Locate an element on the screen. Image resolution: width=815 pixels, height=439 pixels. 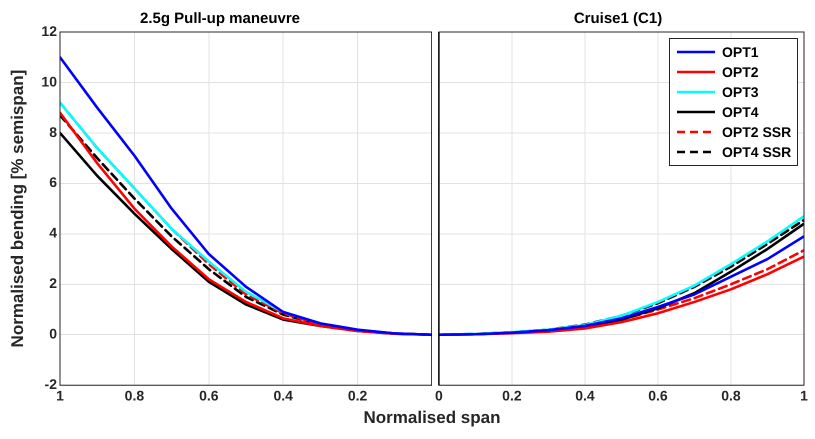
legend-label: OPT2 SSR is located at coordinates (757, 132).